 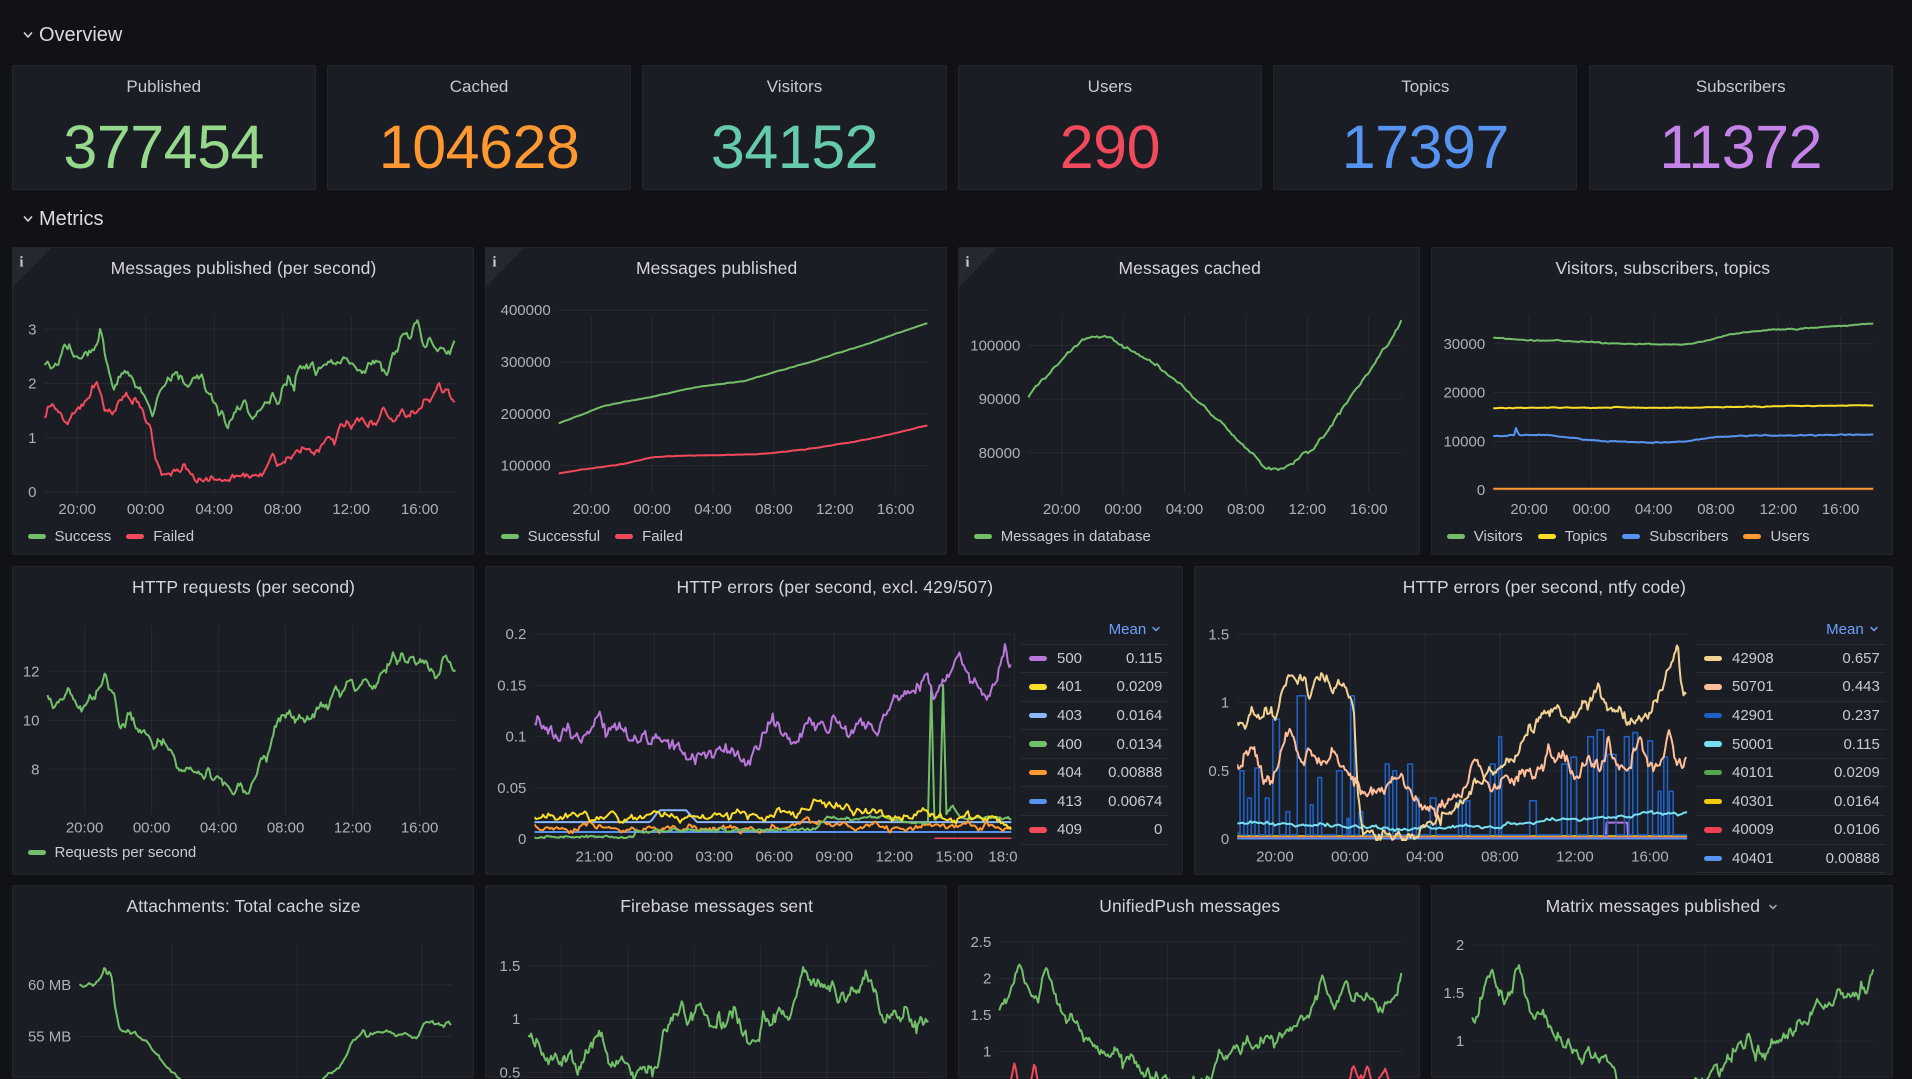 I want to click on svg-text: 20000, so click(x=1464, y=392).